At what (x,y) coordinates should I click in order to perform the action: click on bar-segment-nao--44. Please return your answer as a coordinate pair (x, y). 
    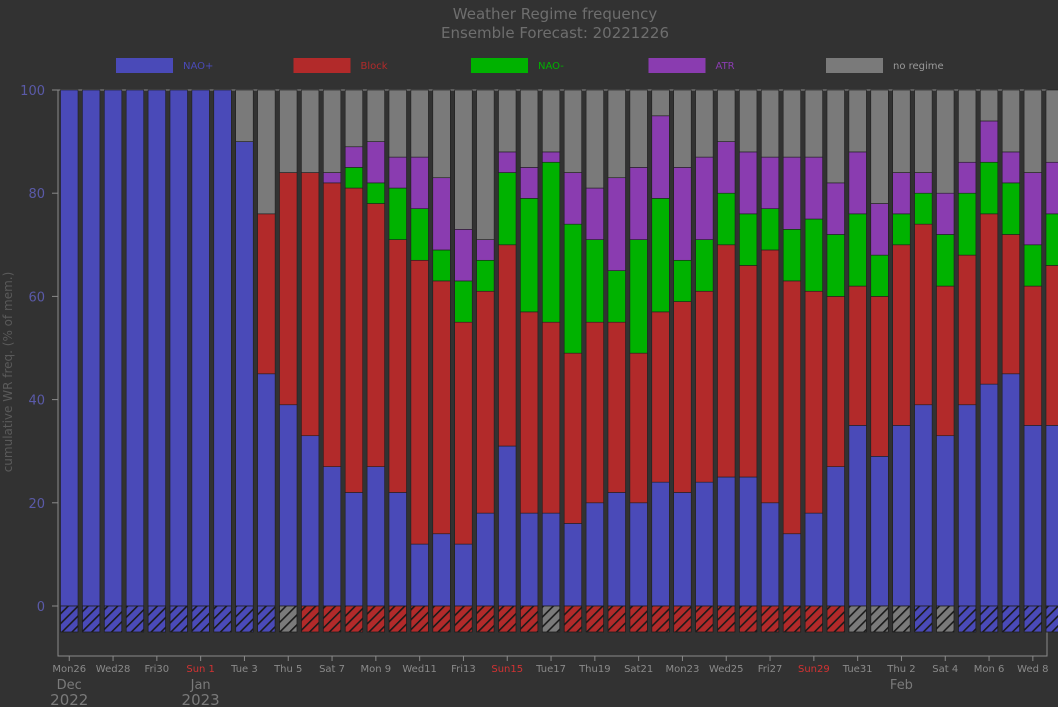
    Looking at the image, I should click on (1032, 516).